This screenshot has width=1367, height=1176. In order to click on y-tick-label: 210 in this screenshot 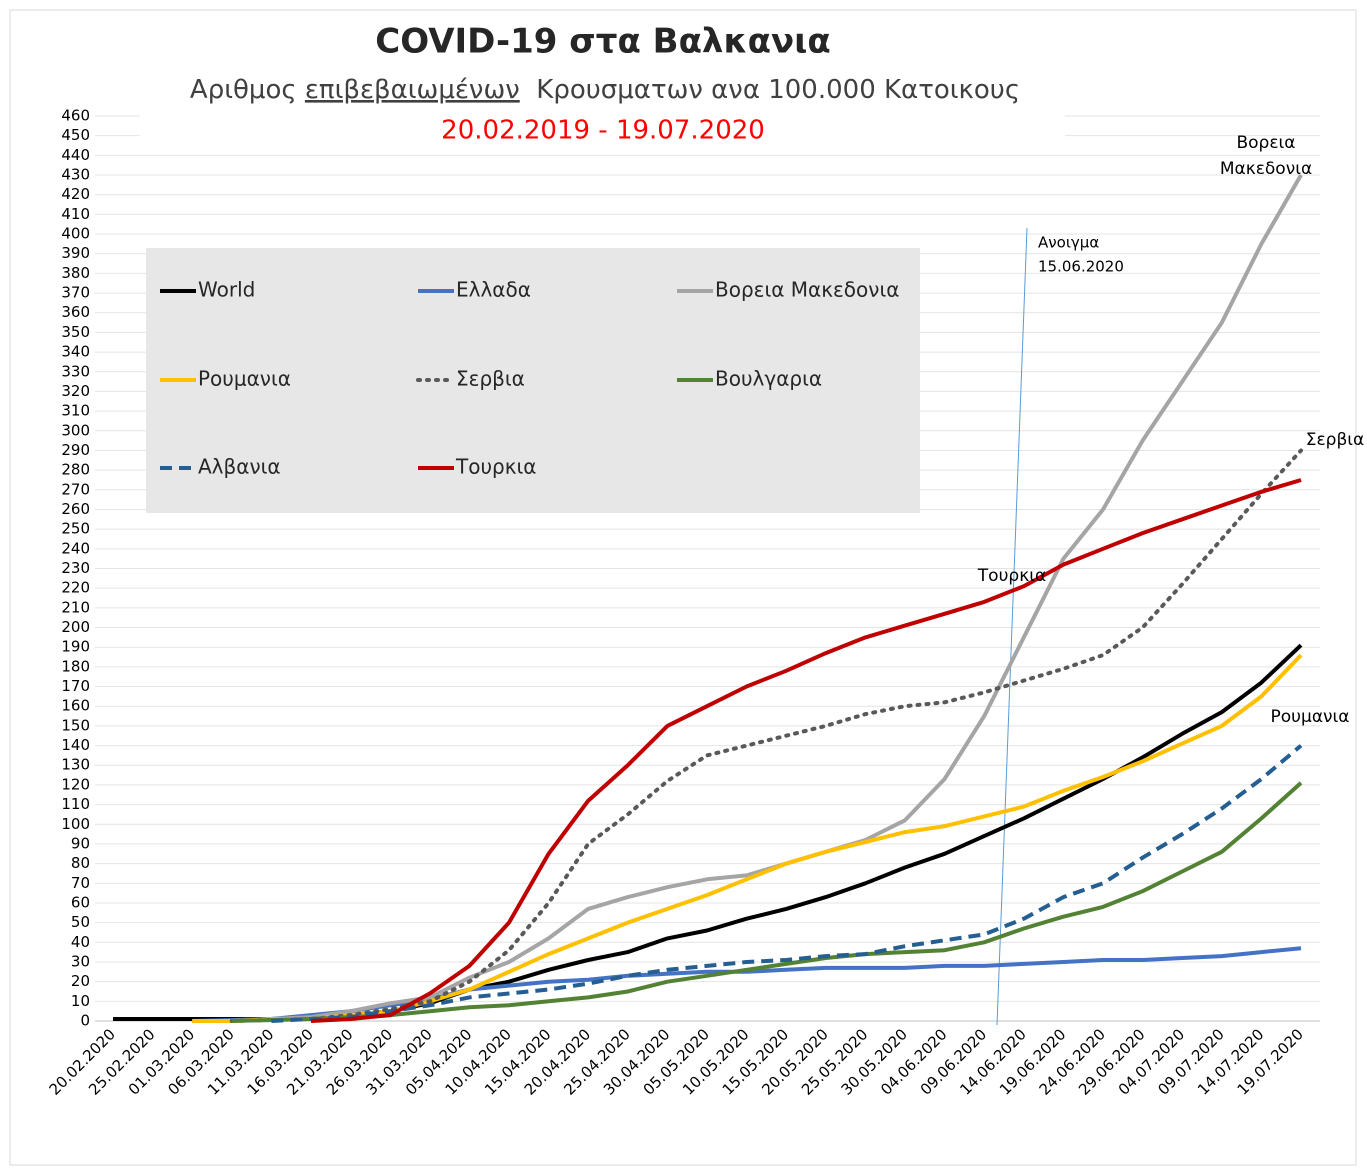, I will do `click(75, 607)`.